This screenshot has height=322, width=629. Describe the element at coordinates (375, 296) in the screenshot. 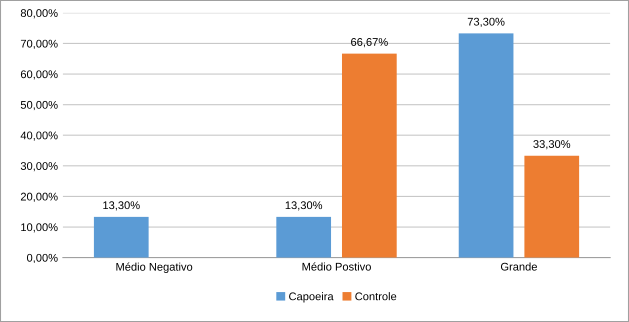

I see `legend-label: Controle` at that location.